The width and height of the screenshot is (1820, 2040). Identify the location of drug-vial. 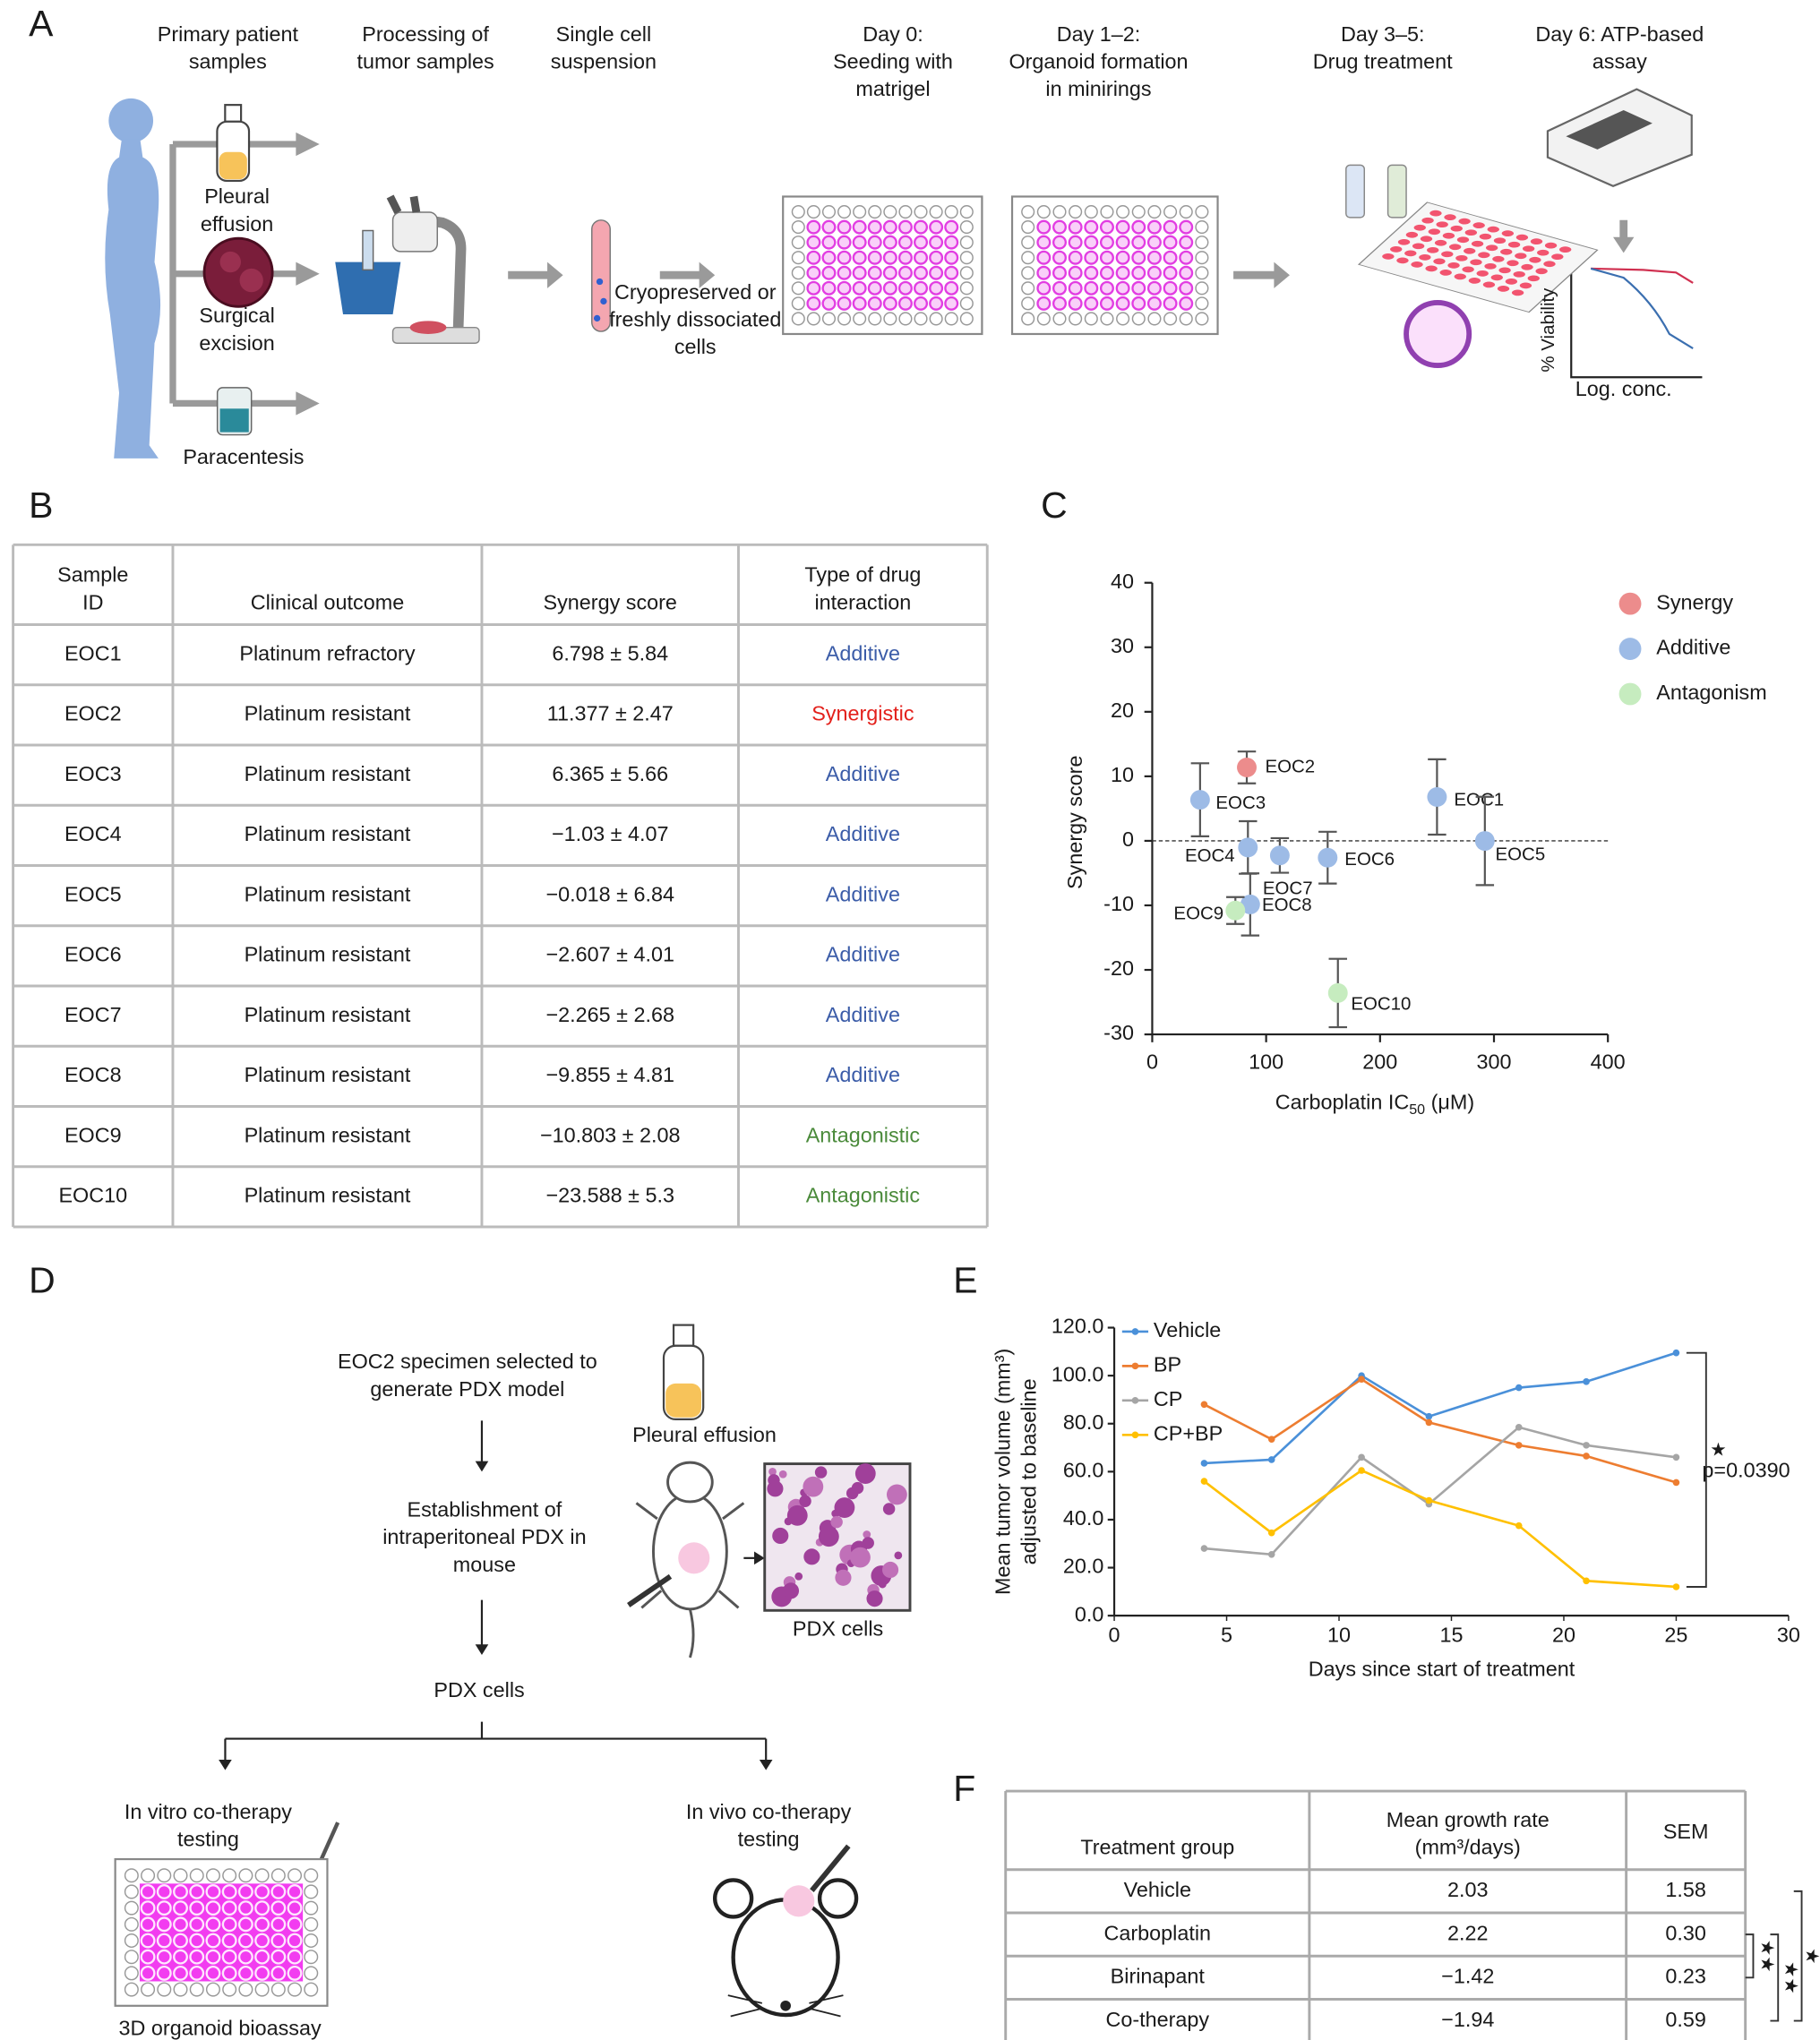
(1396, 191).